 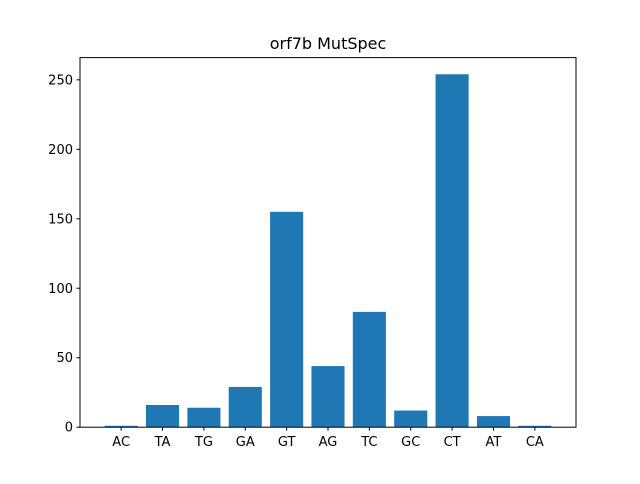 What do you see at coordinates (203, 442) in the screenshot?
I see `x-tick-label: TG` at bounding box center [203, 442].